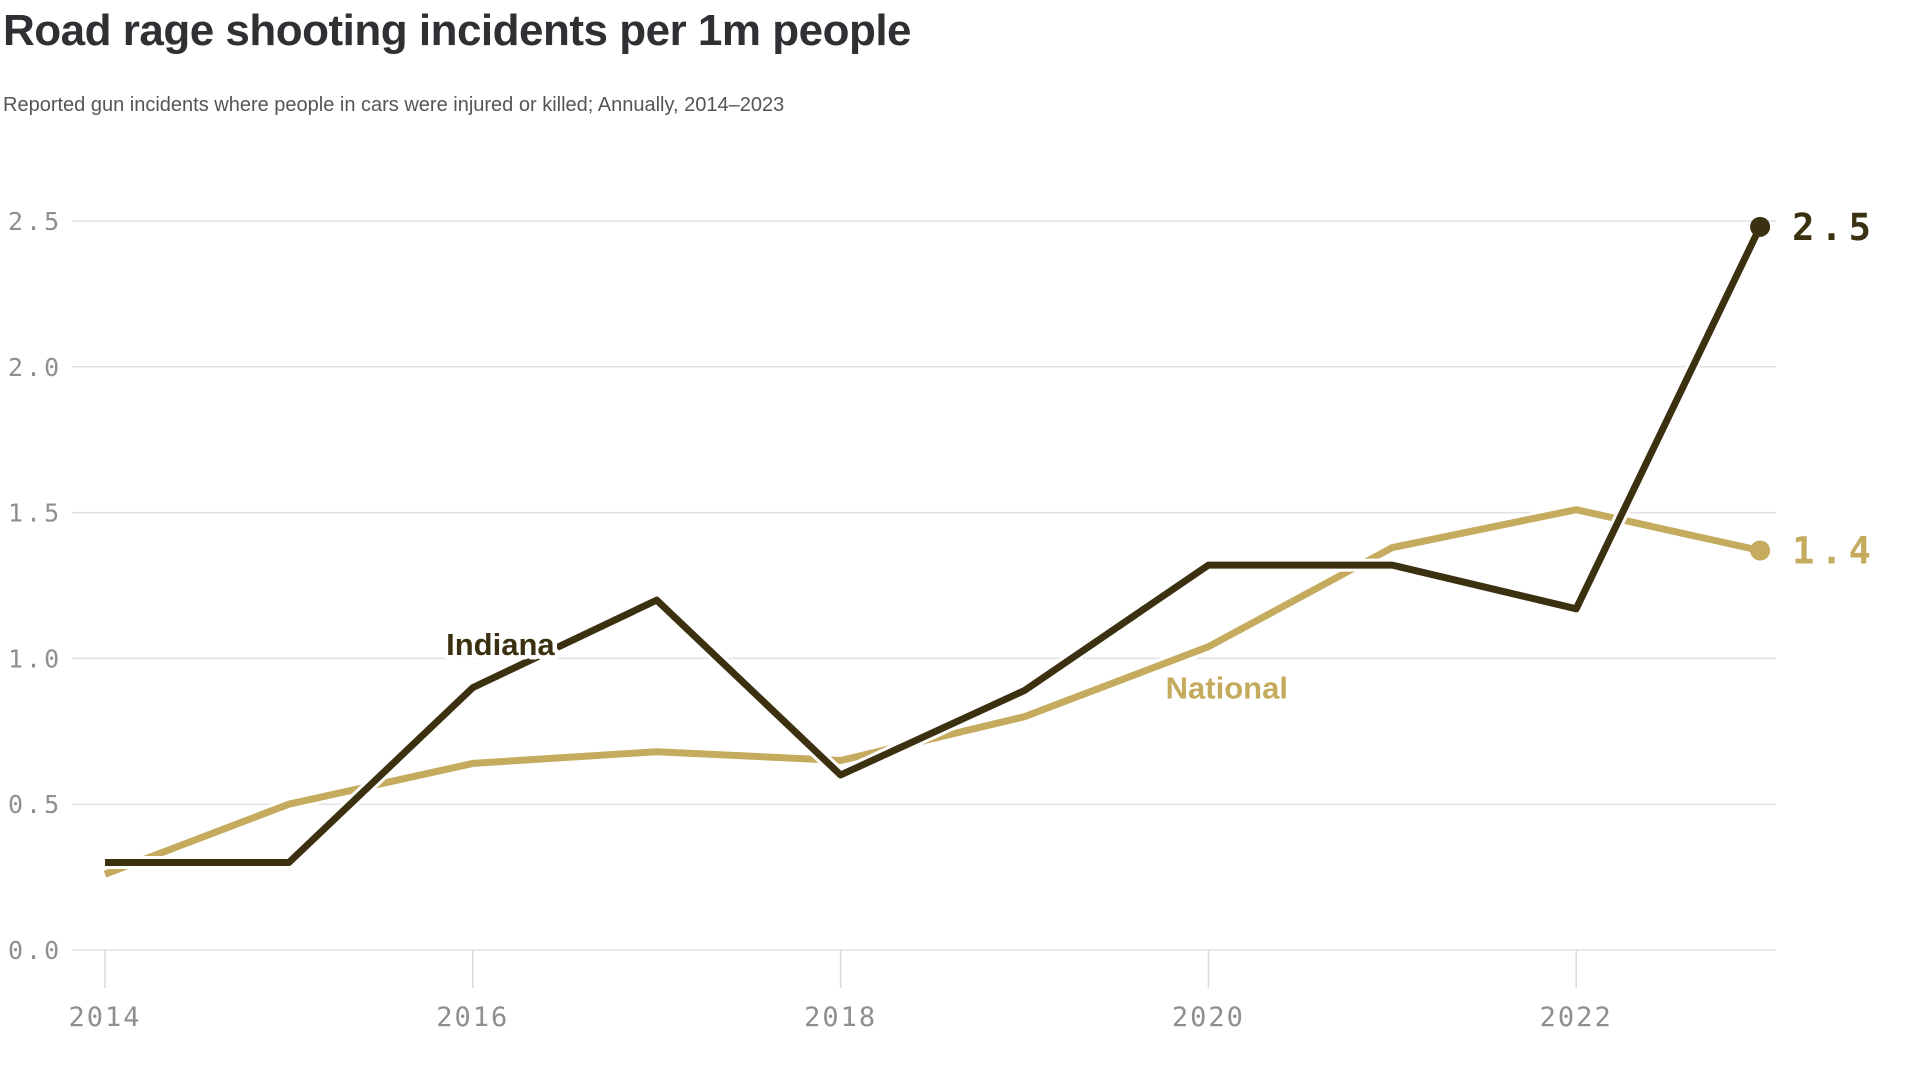 The height and width of the screenshot is (1080, 1920). I want to click on end-label-national: 1.4, so click(1834, 551).